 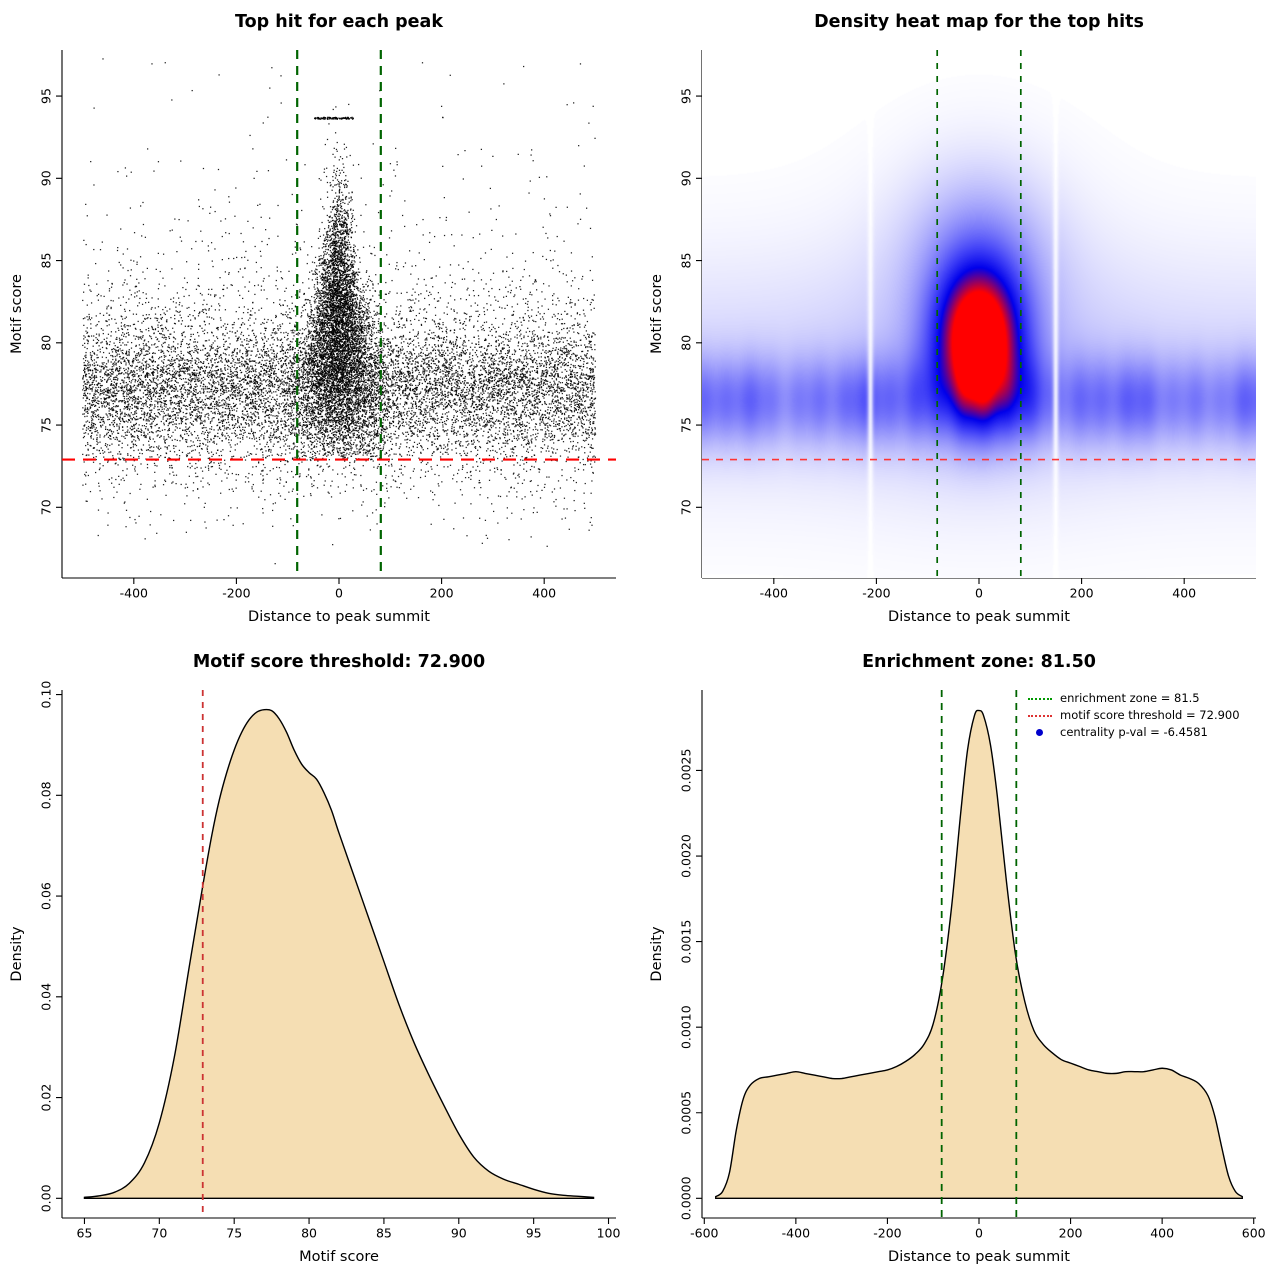 I want to click on heatmap-title: Density heat map for the top hits, so click(x=979, y=22).